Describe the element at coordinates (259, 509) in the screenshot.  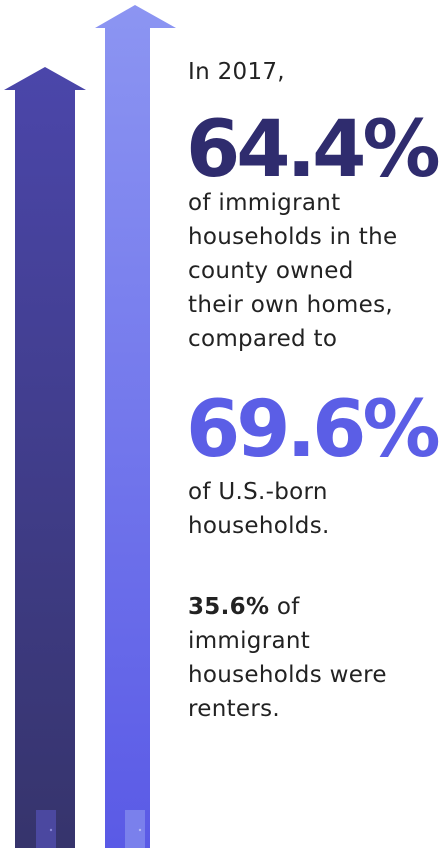
I see `text-block: of U.S.-born households.` at that location.